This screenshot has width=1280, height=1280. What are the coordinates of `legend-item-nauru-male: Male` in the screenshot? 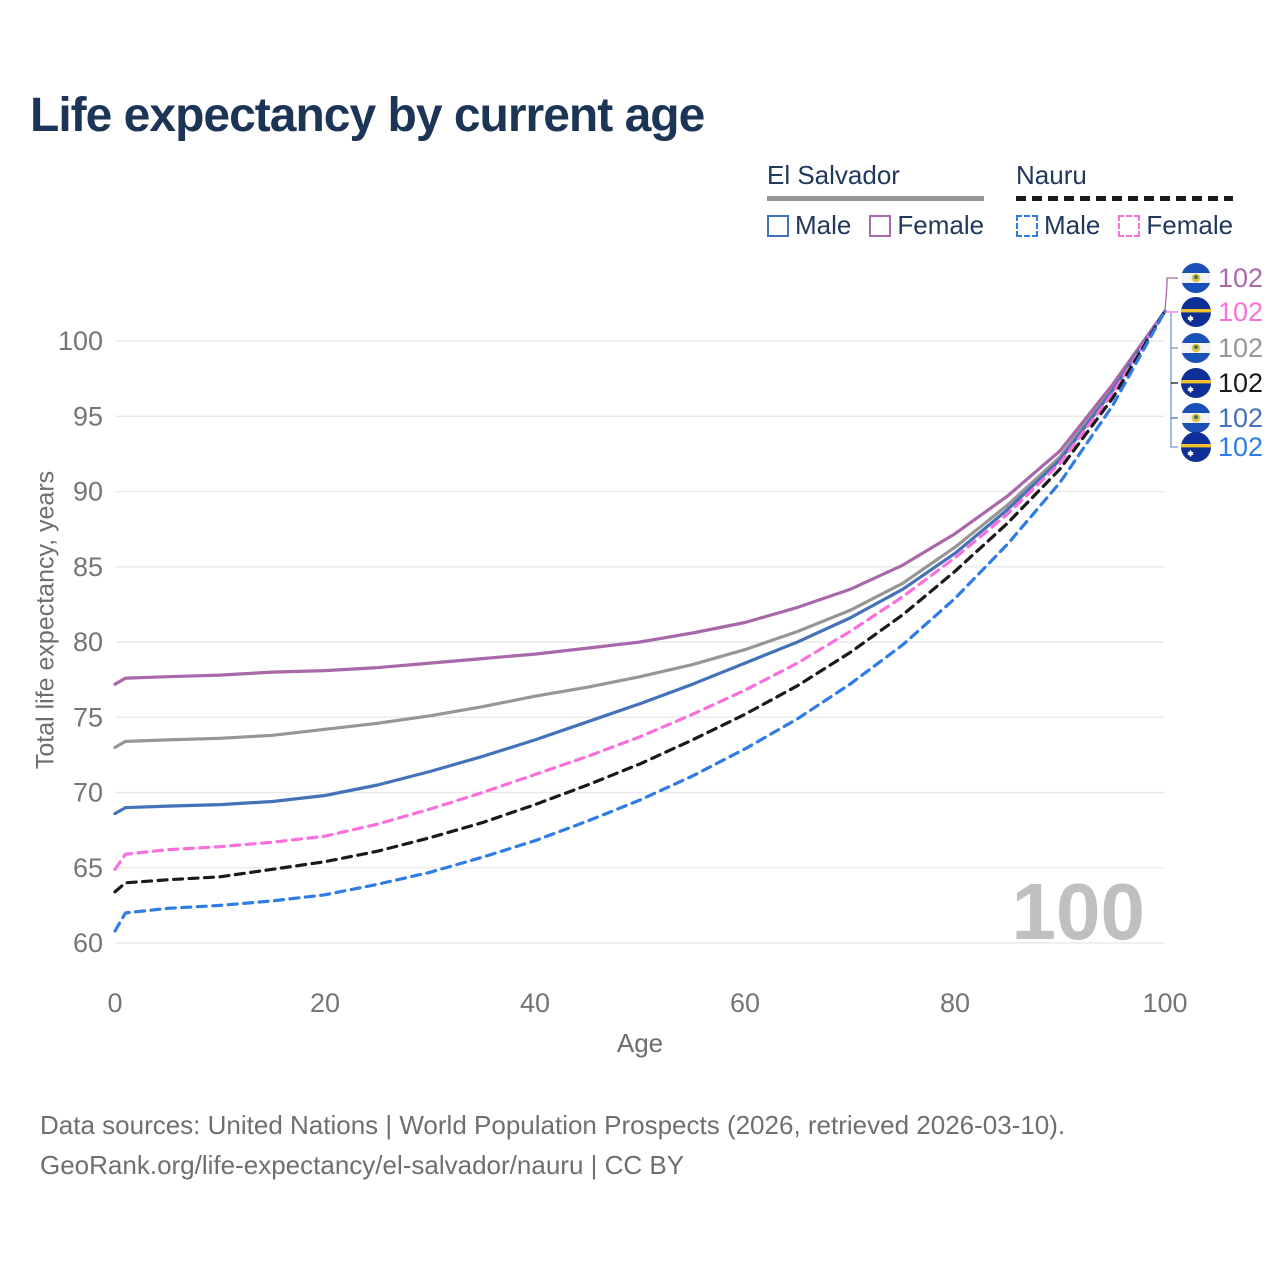 It's located at (1058, 225).